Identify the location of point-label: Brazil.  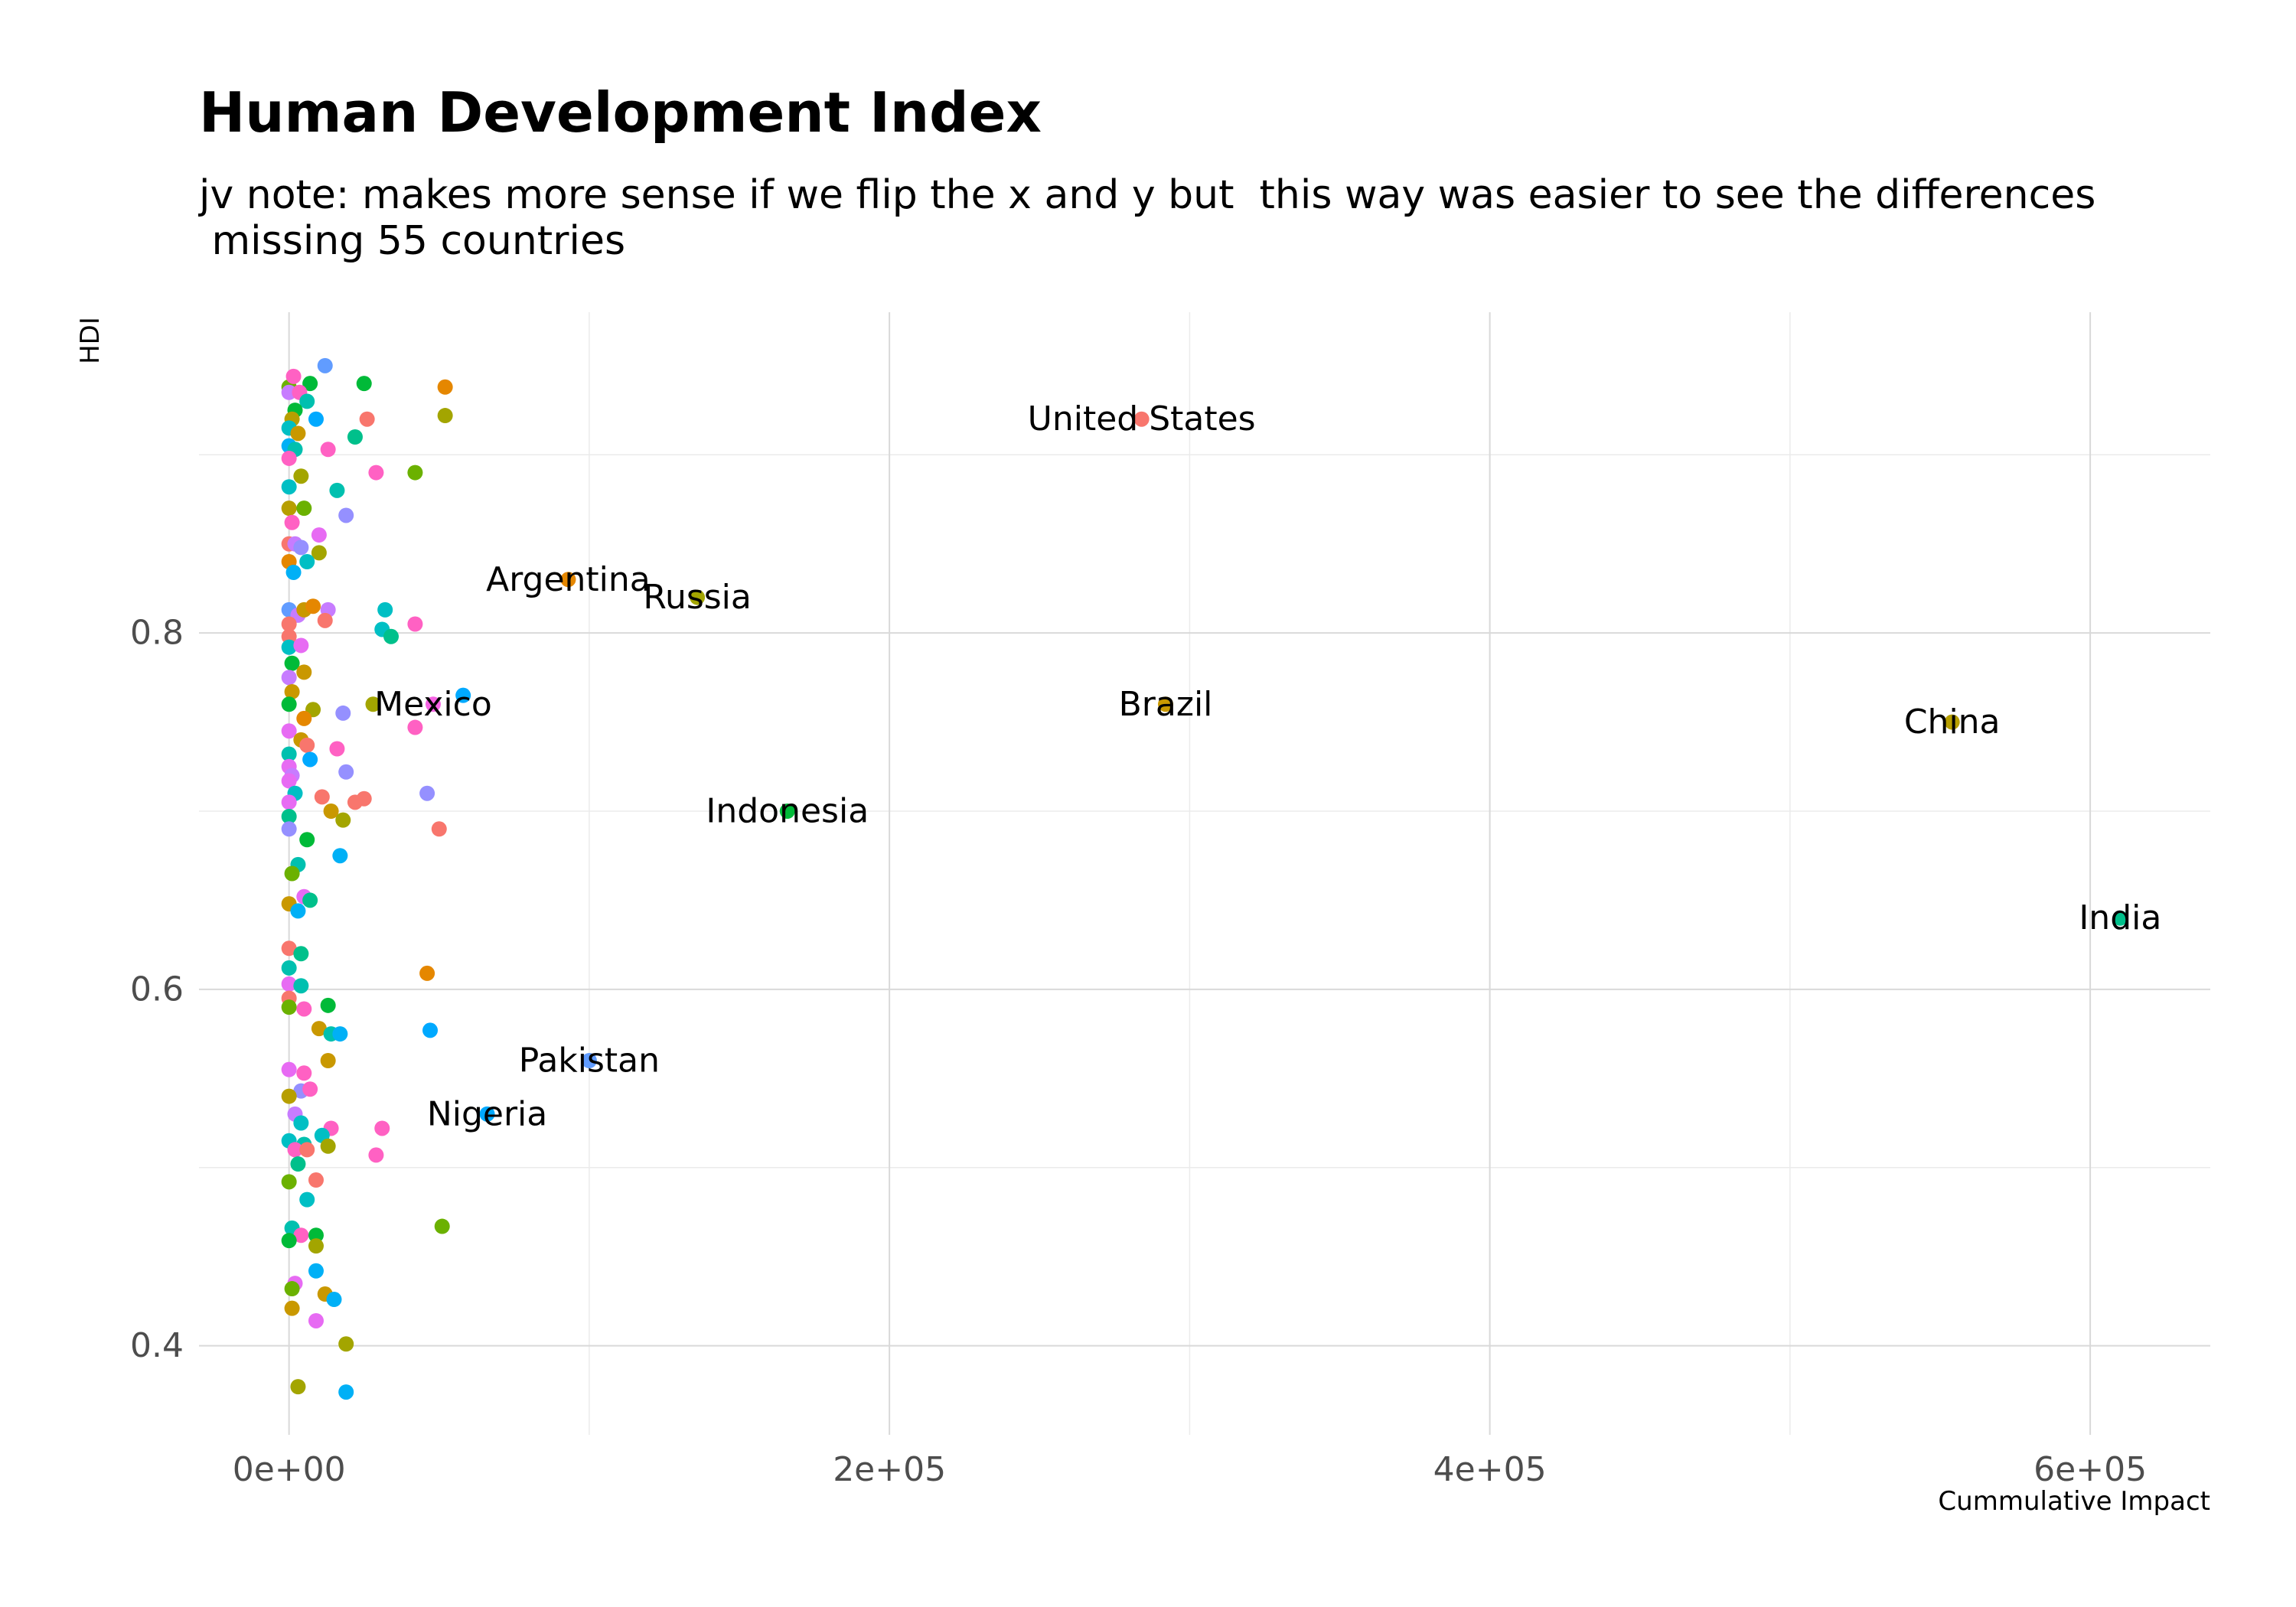
(1166, 704).